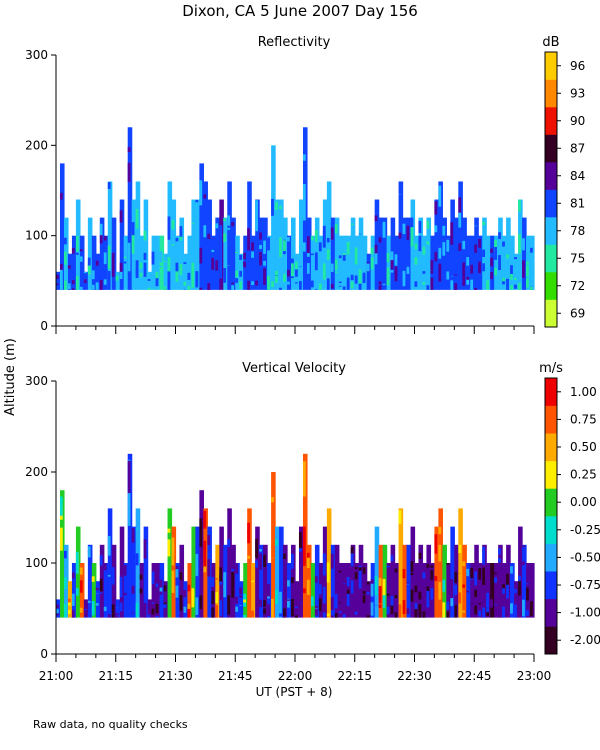  Describe the element at coordinates (36, 381) in the screenshot. I see `y-tick-label: 300` at that location.